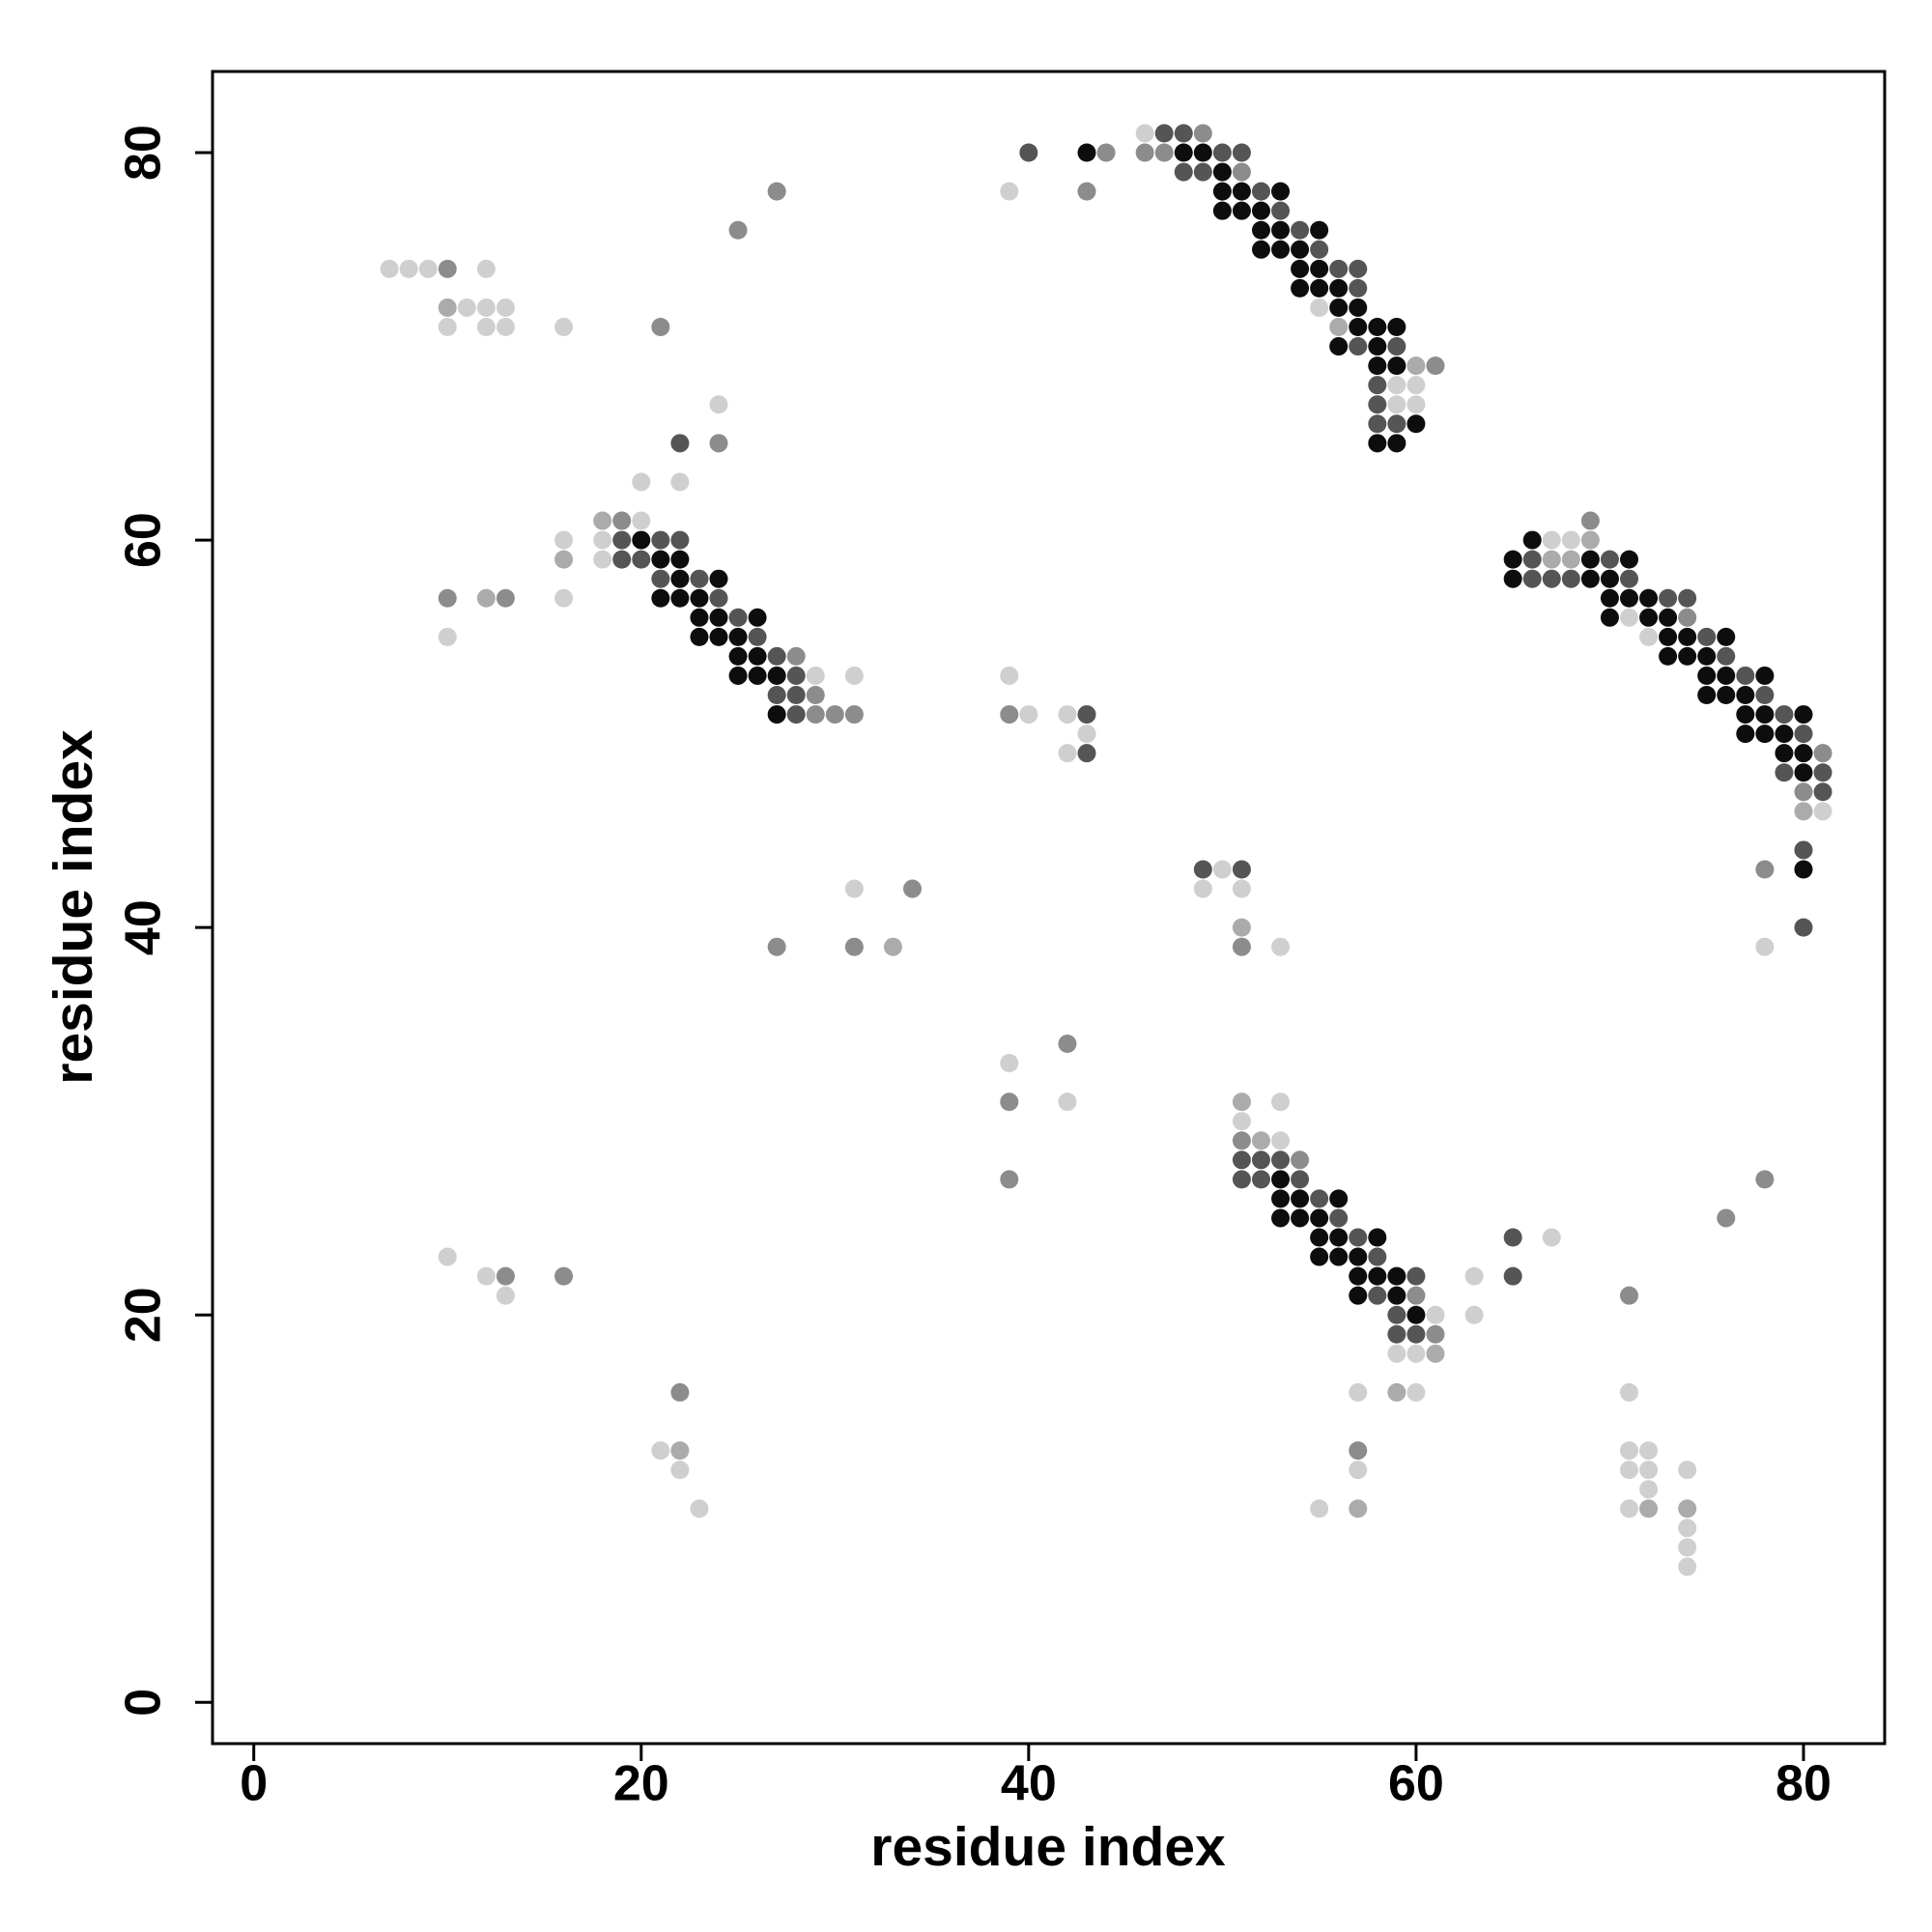 The width and height of the screenshot is (1932, 1932). Describe the element at coordinates (1029, 1784) in the screenshot. I see `x-tick-label: 40` at that location.